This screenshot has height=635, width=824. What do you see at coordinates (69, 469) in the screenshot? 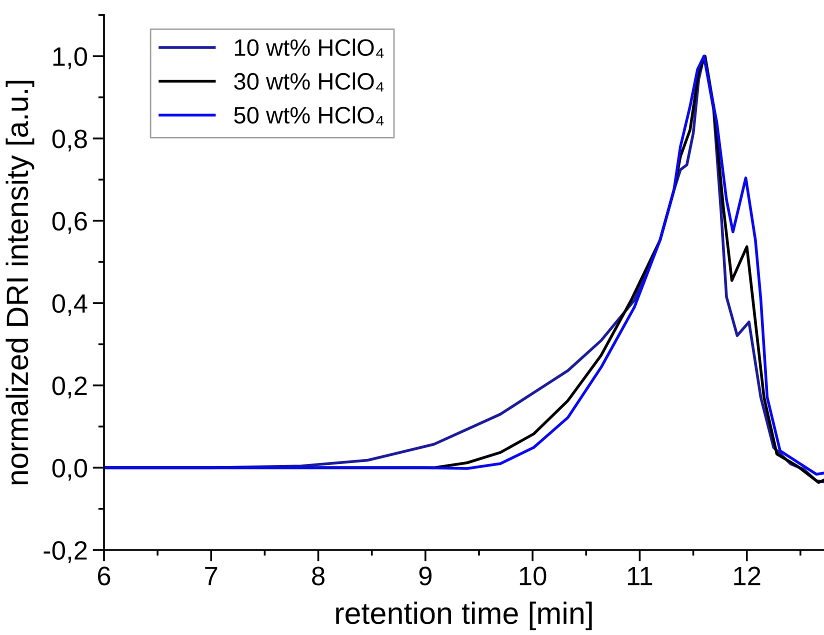
I see `y-tick-label: 0,0` at bounding box center [69, 469].